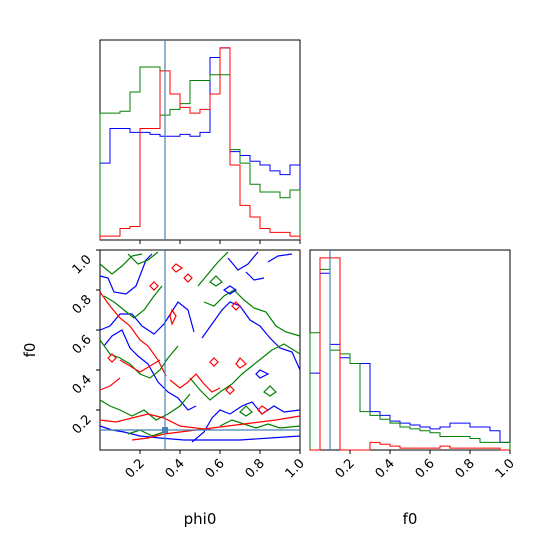 Image resolution: width=550 pixels, height=550 pixels. I want to click on phi0-histograms, so click(200, 143).